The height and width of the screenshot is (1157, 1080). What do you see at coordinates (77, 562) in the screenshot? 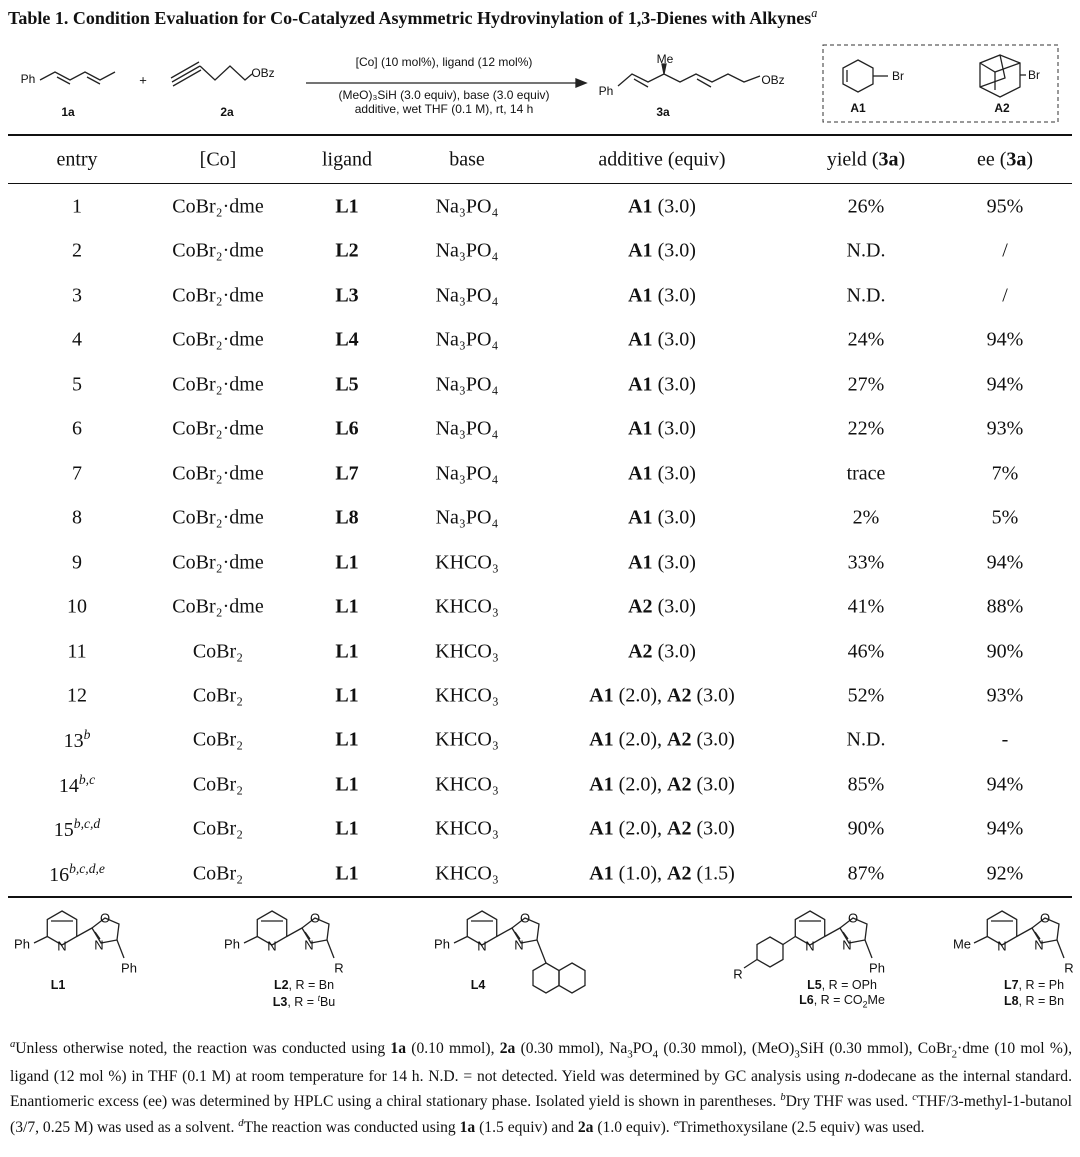
I see `text-run: 9` at bounding box center [77, 562].